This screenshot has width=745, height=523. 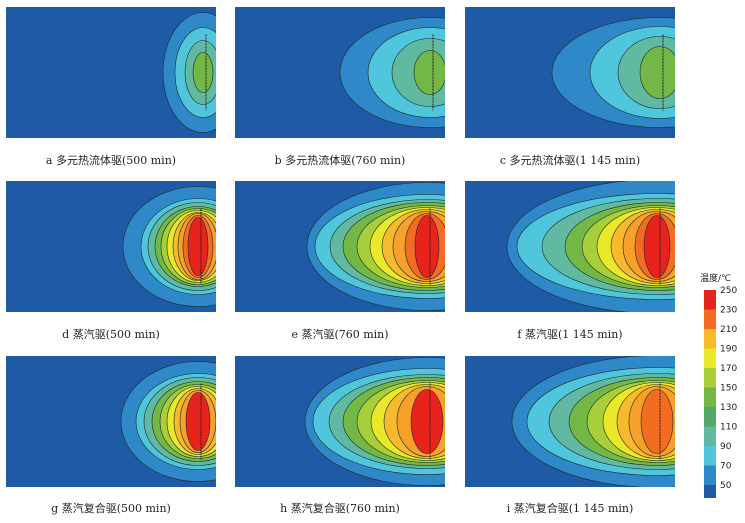 What do you see at coordinates (728, 408) in the screenshot?
I see `legend-tick-label: 130` at bounding box center [728, 408].